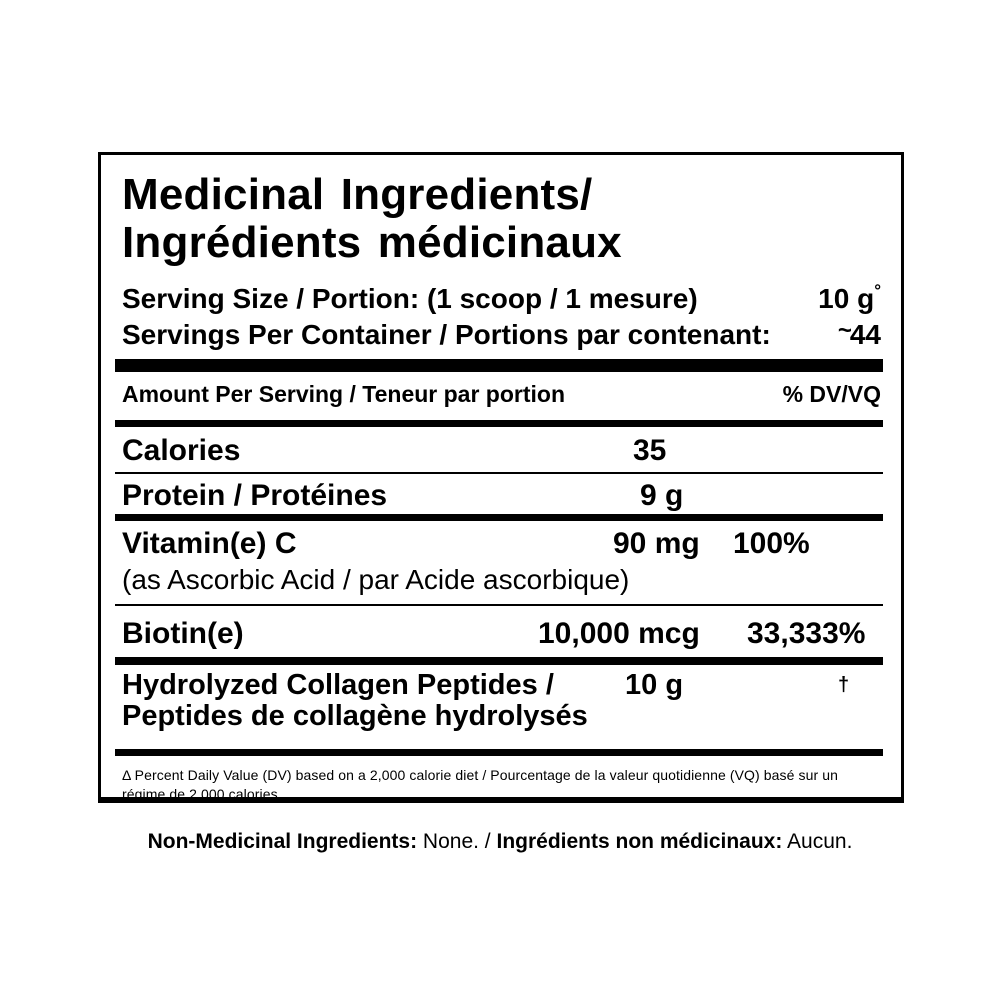  What do you see at coordinates (209, 543) in the screenshot?
I see `nutrient-name: Vitamin(e) C` at bounding box center [209, 543].